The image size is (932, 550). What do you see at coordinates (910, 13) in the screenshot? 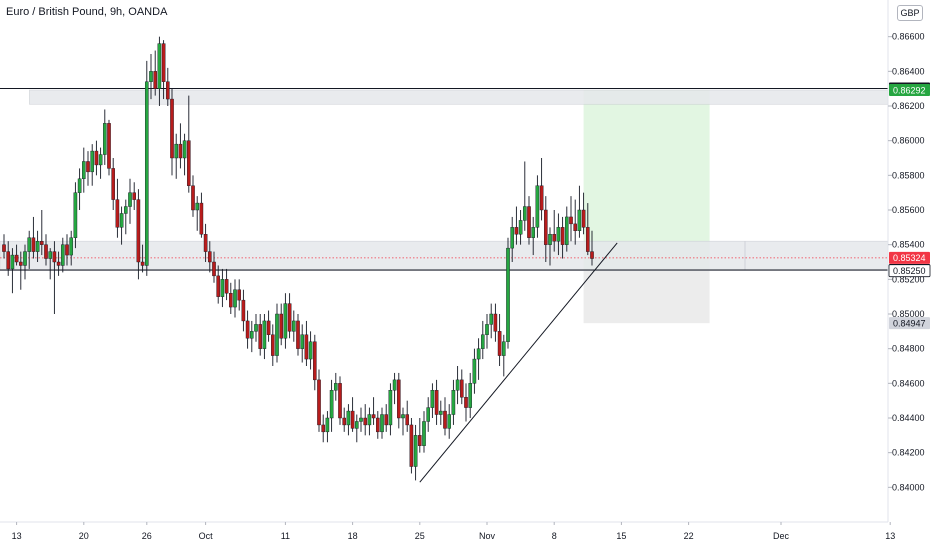
I see `currency-selector: GBP` at bounding box center [910, 13].